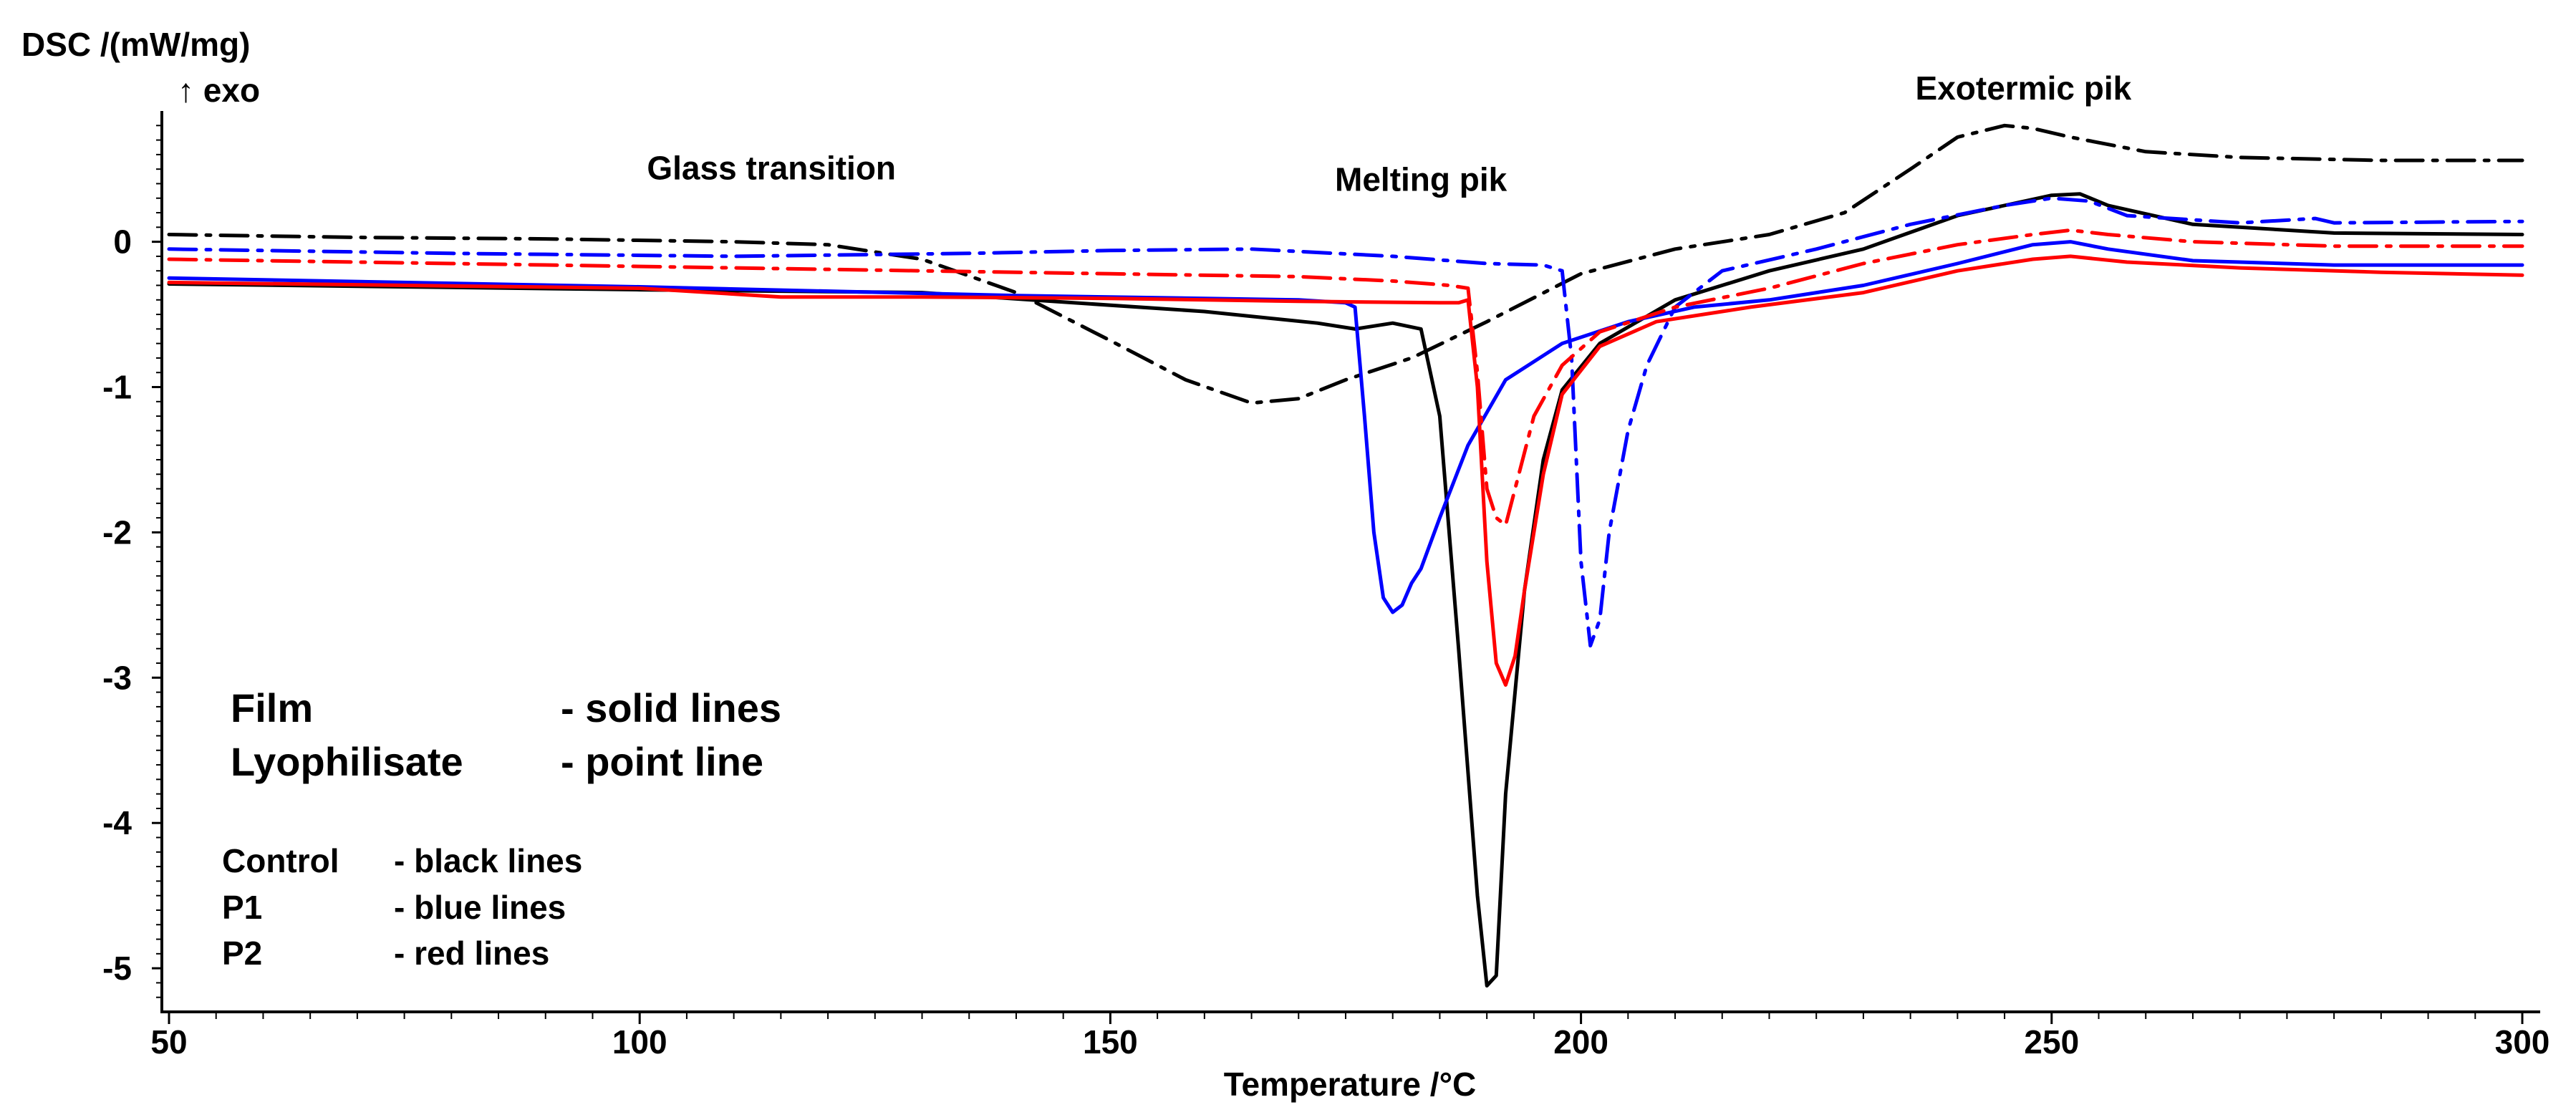  What do you see at coordinates (639, 1042) in the screenshot?
I see `x-tick-label: 100` at bounding box center [639, 1042].